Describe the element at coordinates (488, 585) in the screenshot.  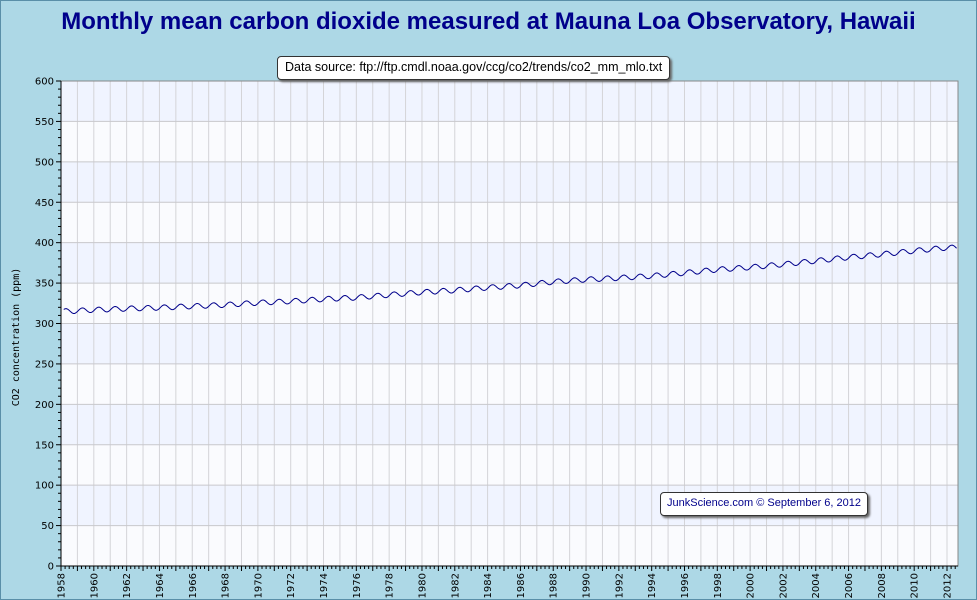
I see `x-tick-label: 1984` at that location.